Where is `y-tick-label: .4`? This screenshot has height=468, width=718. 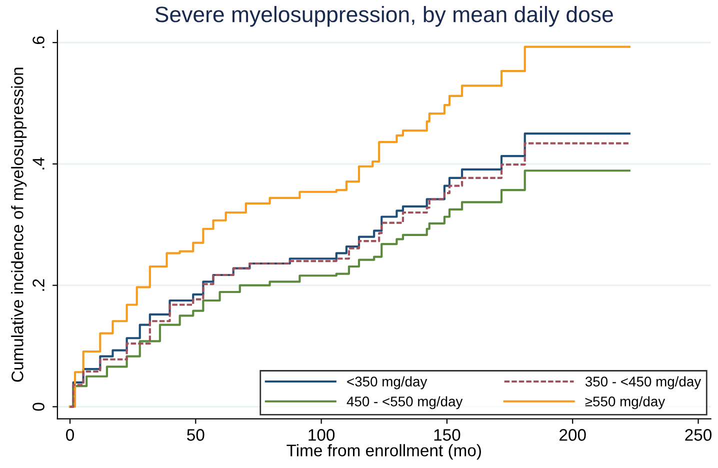
y-tick-label: .4 is located at coordinates (38, 163).